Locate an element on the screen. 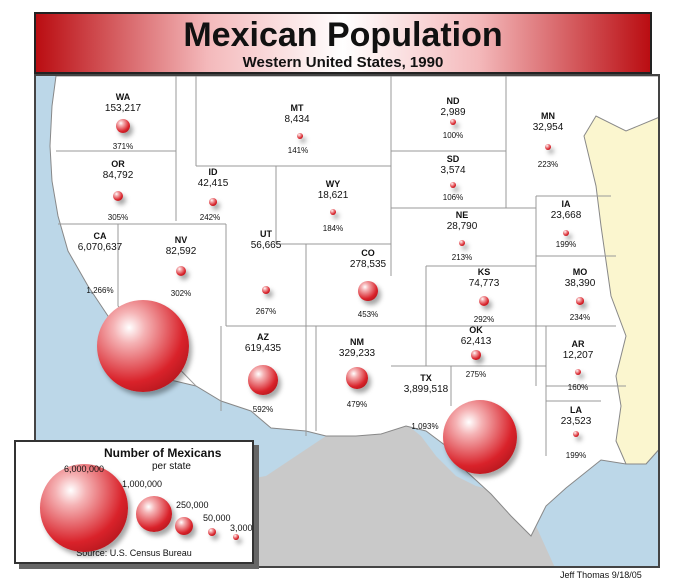 The height and width of the screenshot is (584, 678). state-abbr: NE is located at coordinates (462, 215).